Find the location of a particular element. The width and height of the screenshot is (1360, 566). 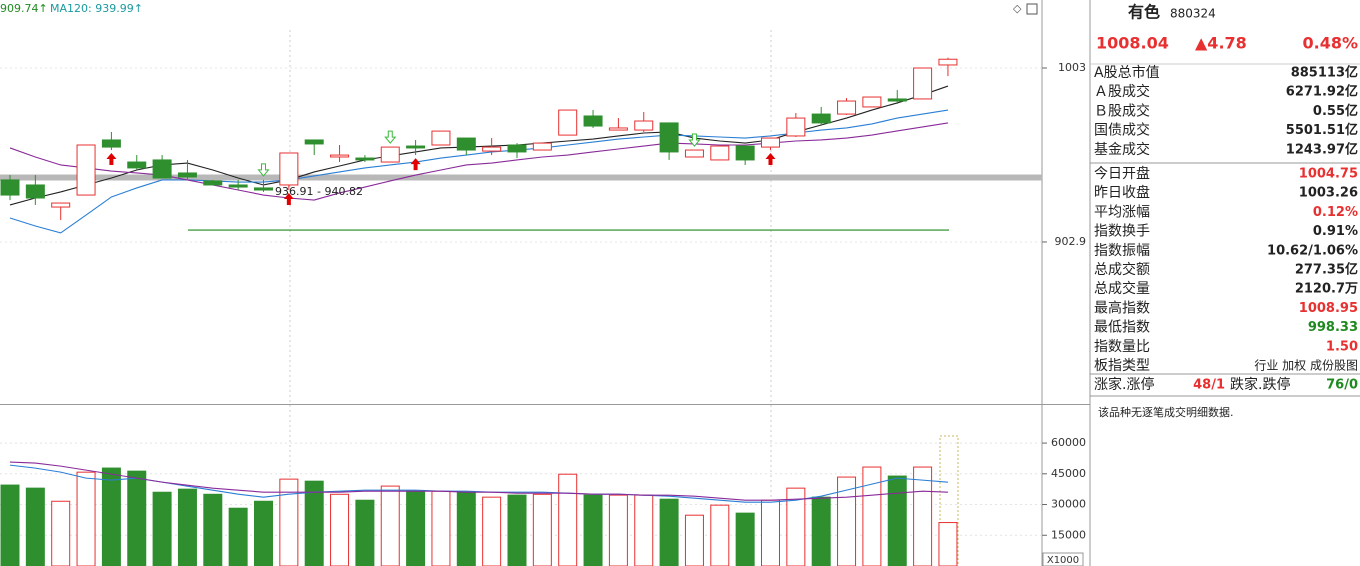

info-value: 1008.95 is located at coordinates (1328, 308).